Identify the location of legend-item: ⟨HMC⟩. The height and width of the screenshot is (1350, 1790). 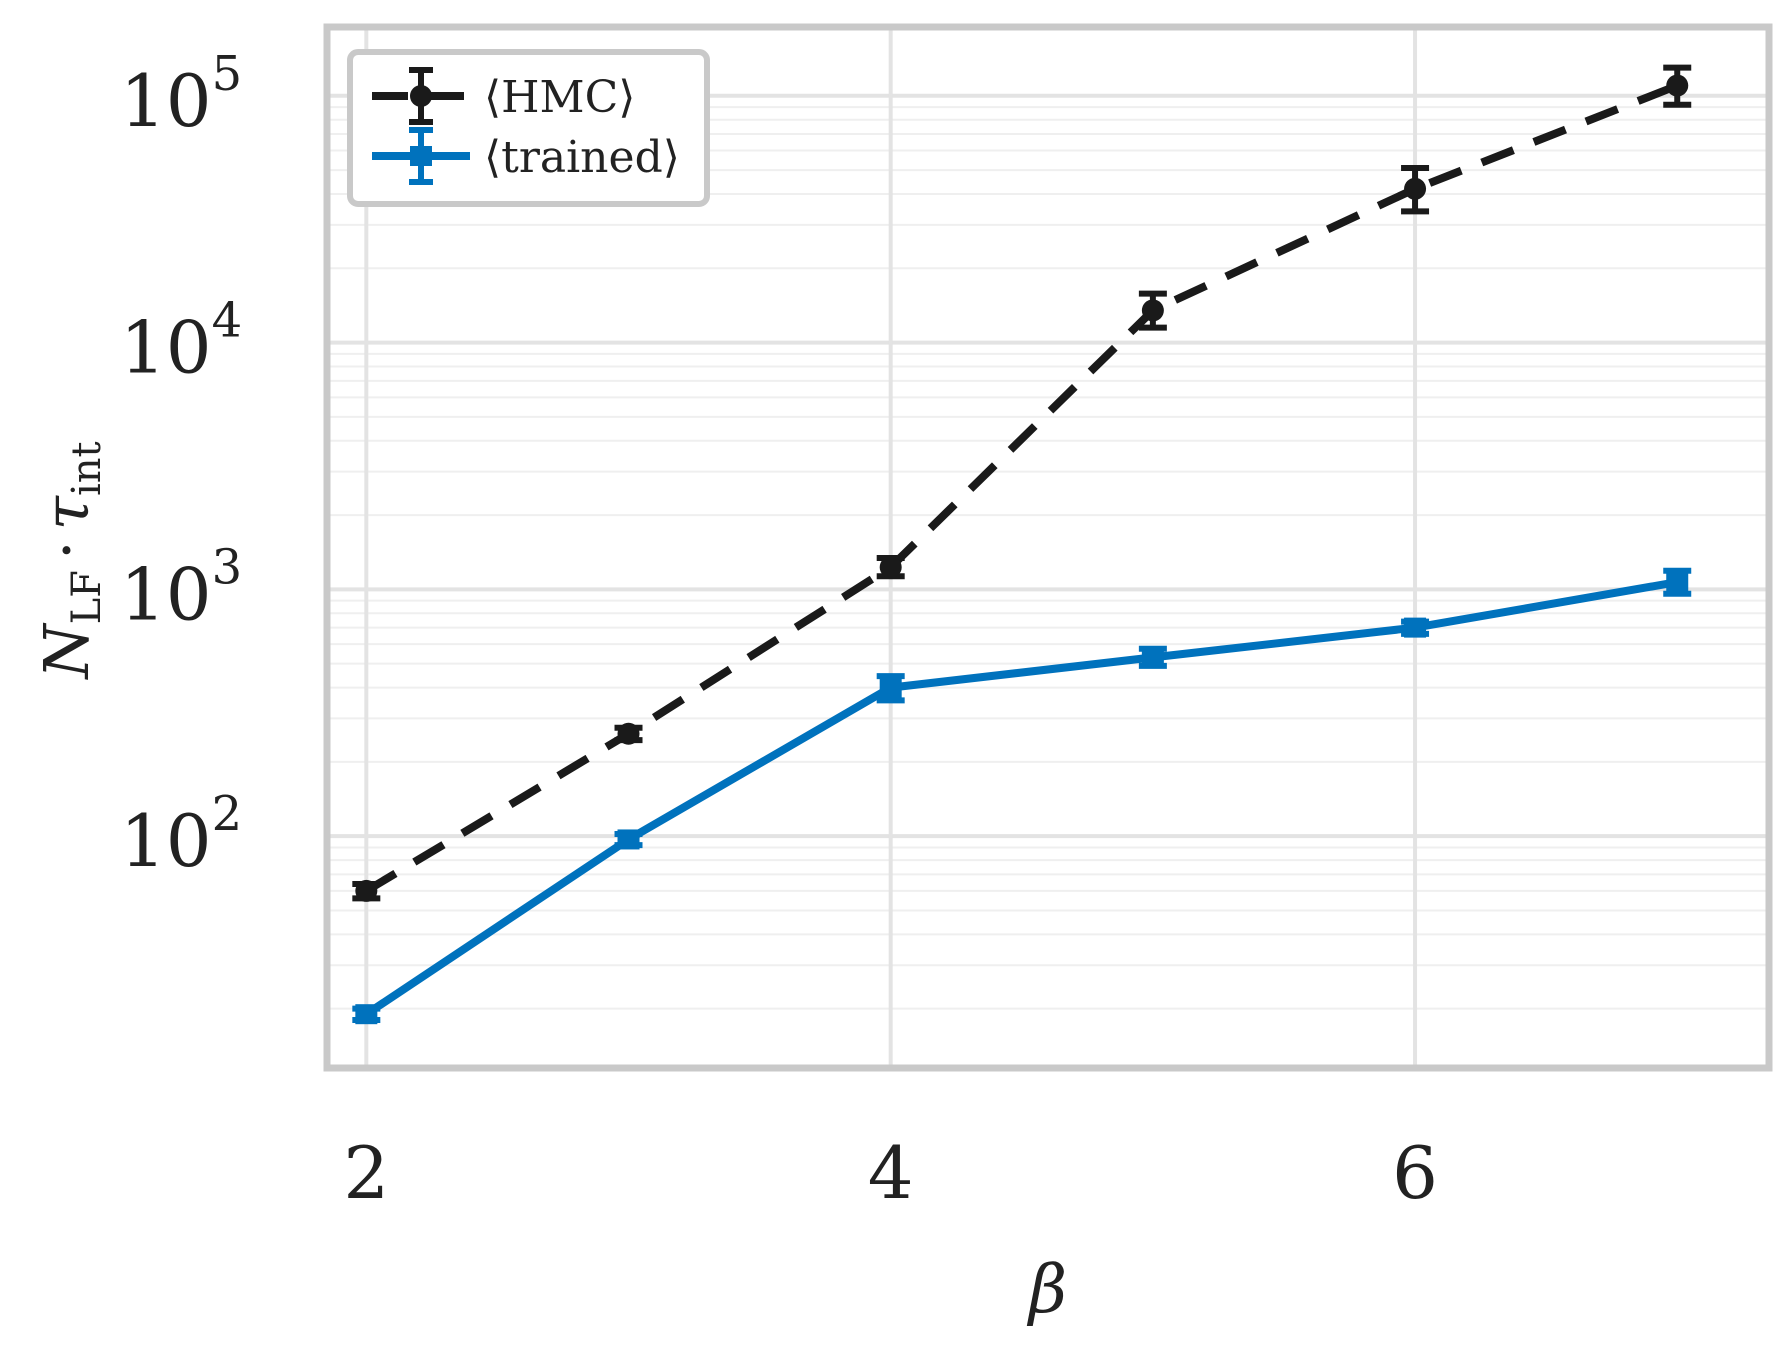
(503, 96).